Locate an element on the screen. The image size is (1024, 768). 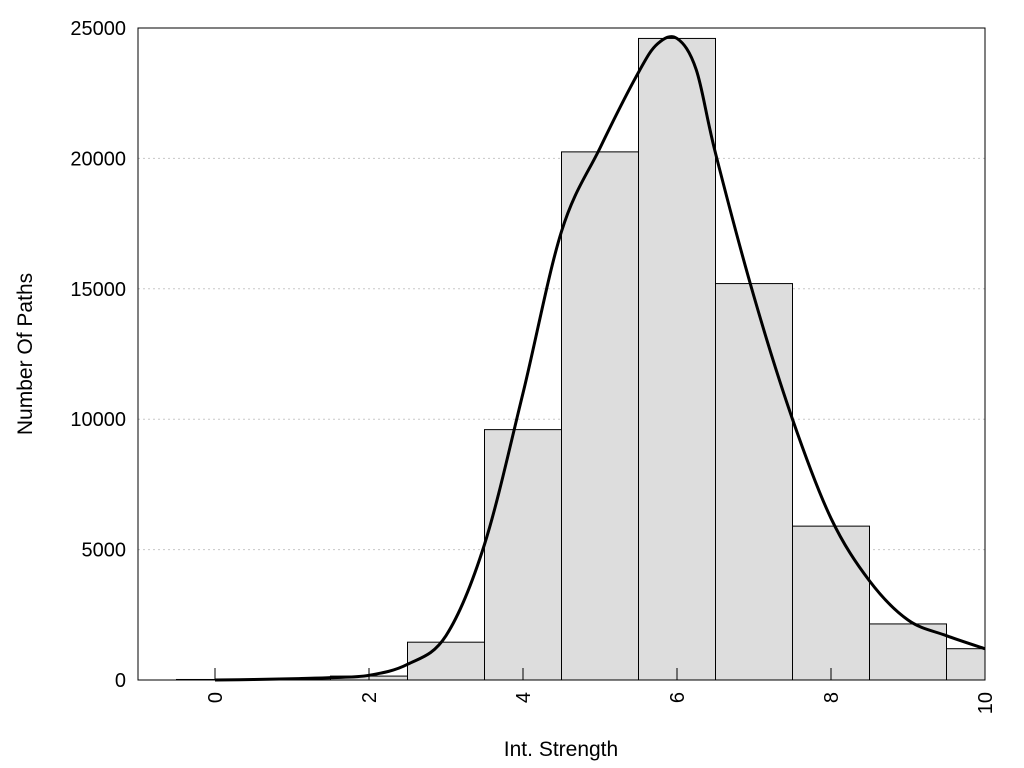
x-tick-label: 8 is located at coordinates (832, 697).